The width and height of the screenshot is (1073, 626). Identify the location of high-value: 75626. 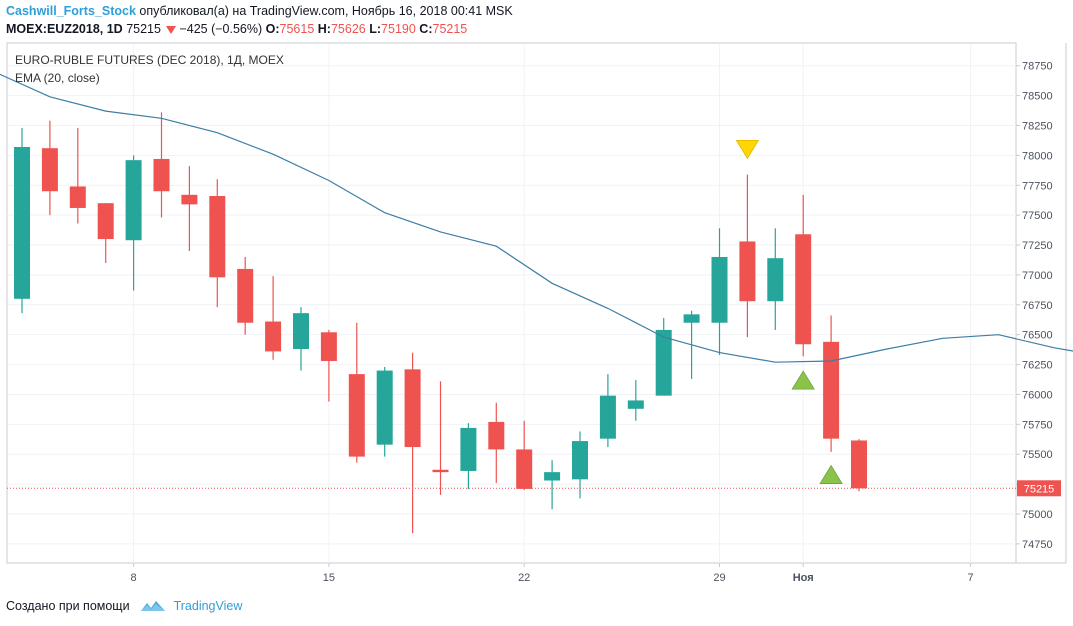
(348, 29).